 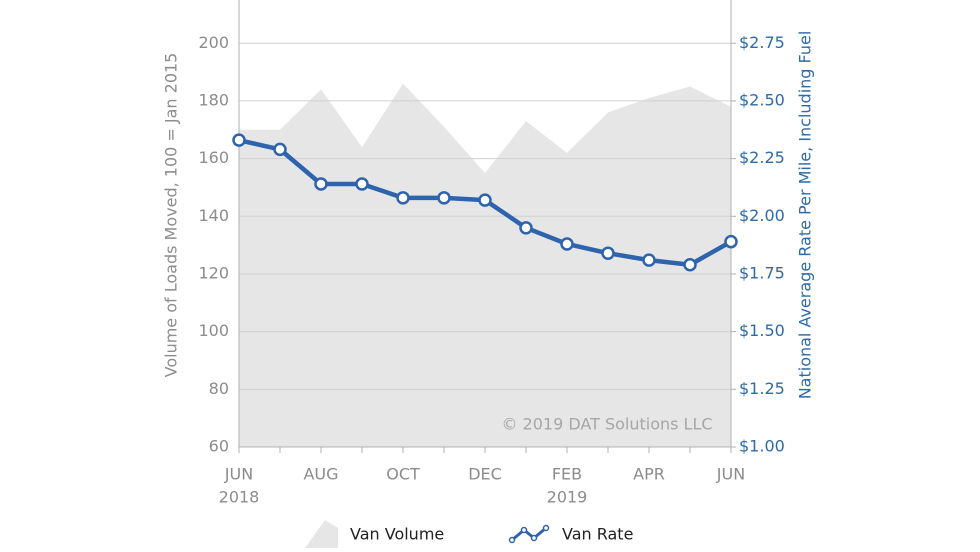 I want to click on y-axis-title: Volume of Loads Moved, 100 = Jan 2015, so click(x=171, y=215).